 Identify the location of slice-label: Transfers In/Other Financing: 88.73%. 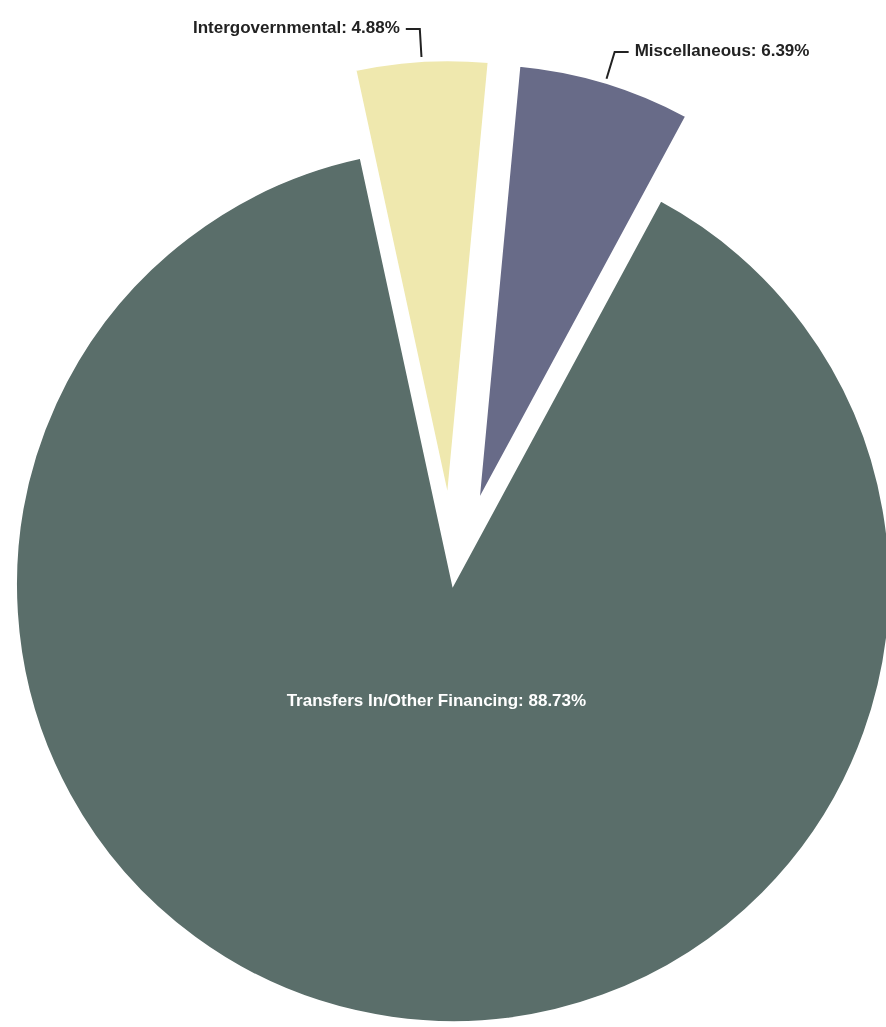
(436, 701).